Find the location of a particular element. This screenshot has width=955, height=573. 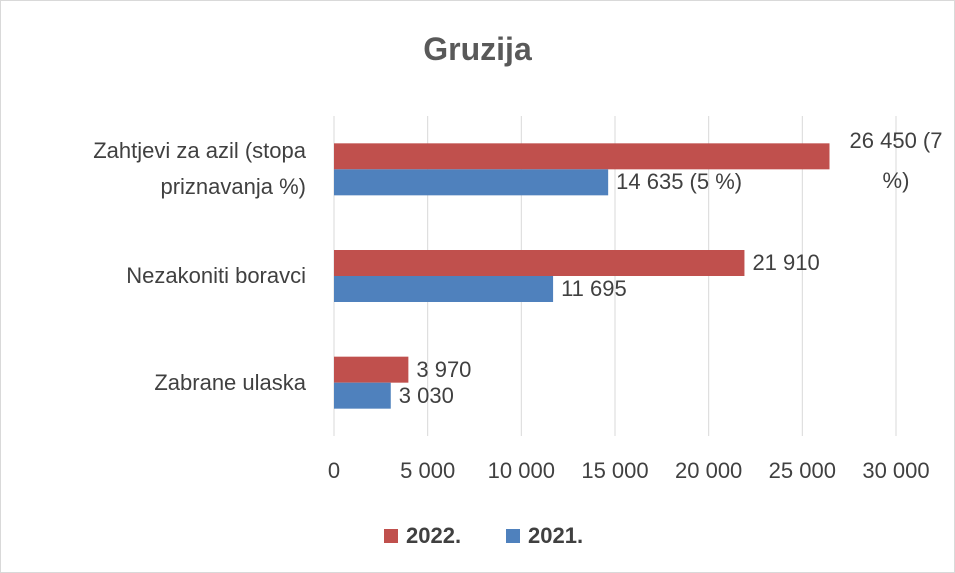

legend-label: 2021. is located at coordinates (556, 535).